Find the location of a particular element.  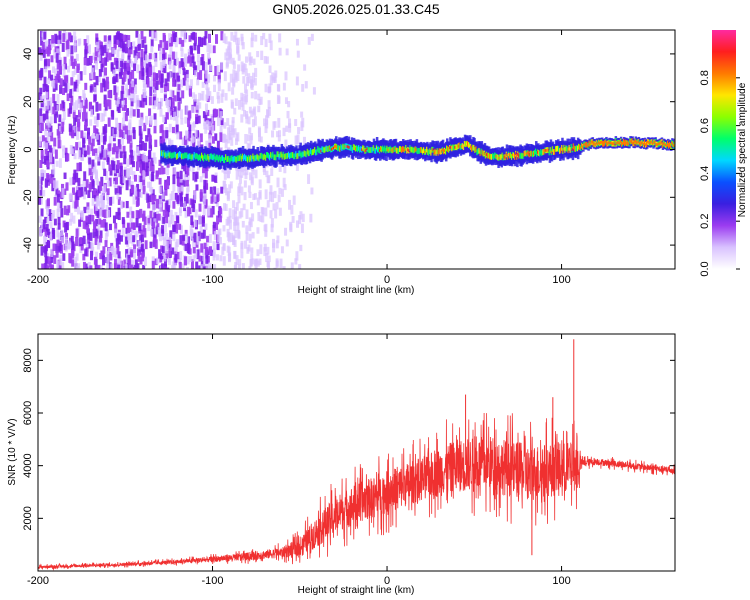

colorbar-tick-label: 0.2 is located at coordinates (705, 221).